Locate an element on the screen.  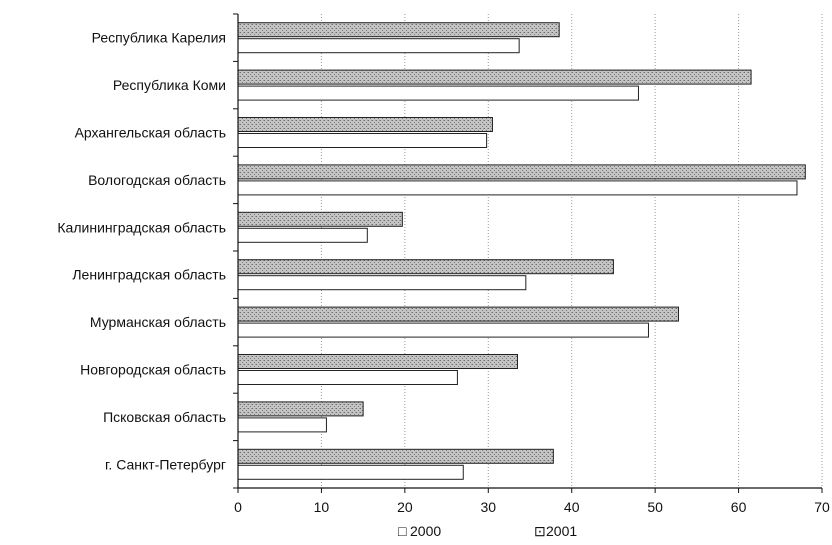
category-label: Мурманская область is located at coordinates (158, 322).